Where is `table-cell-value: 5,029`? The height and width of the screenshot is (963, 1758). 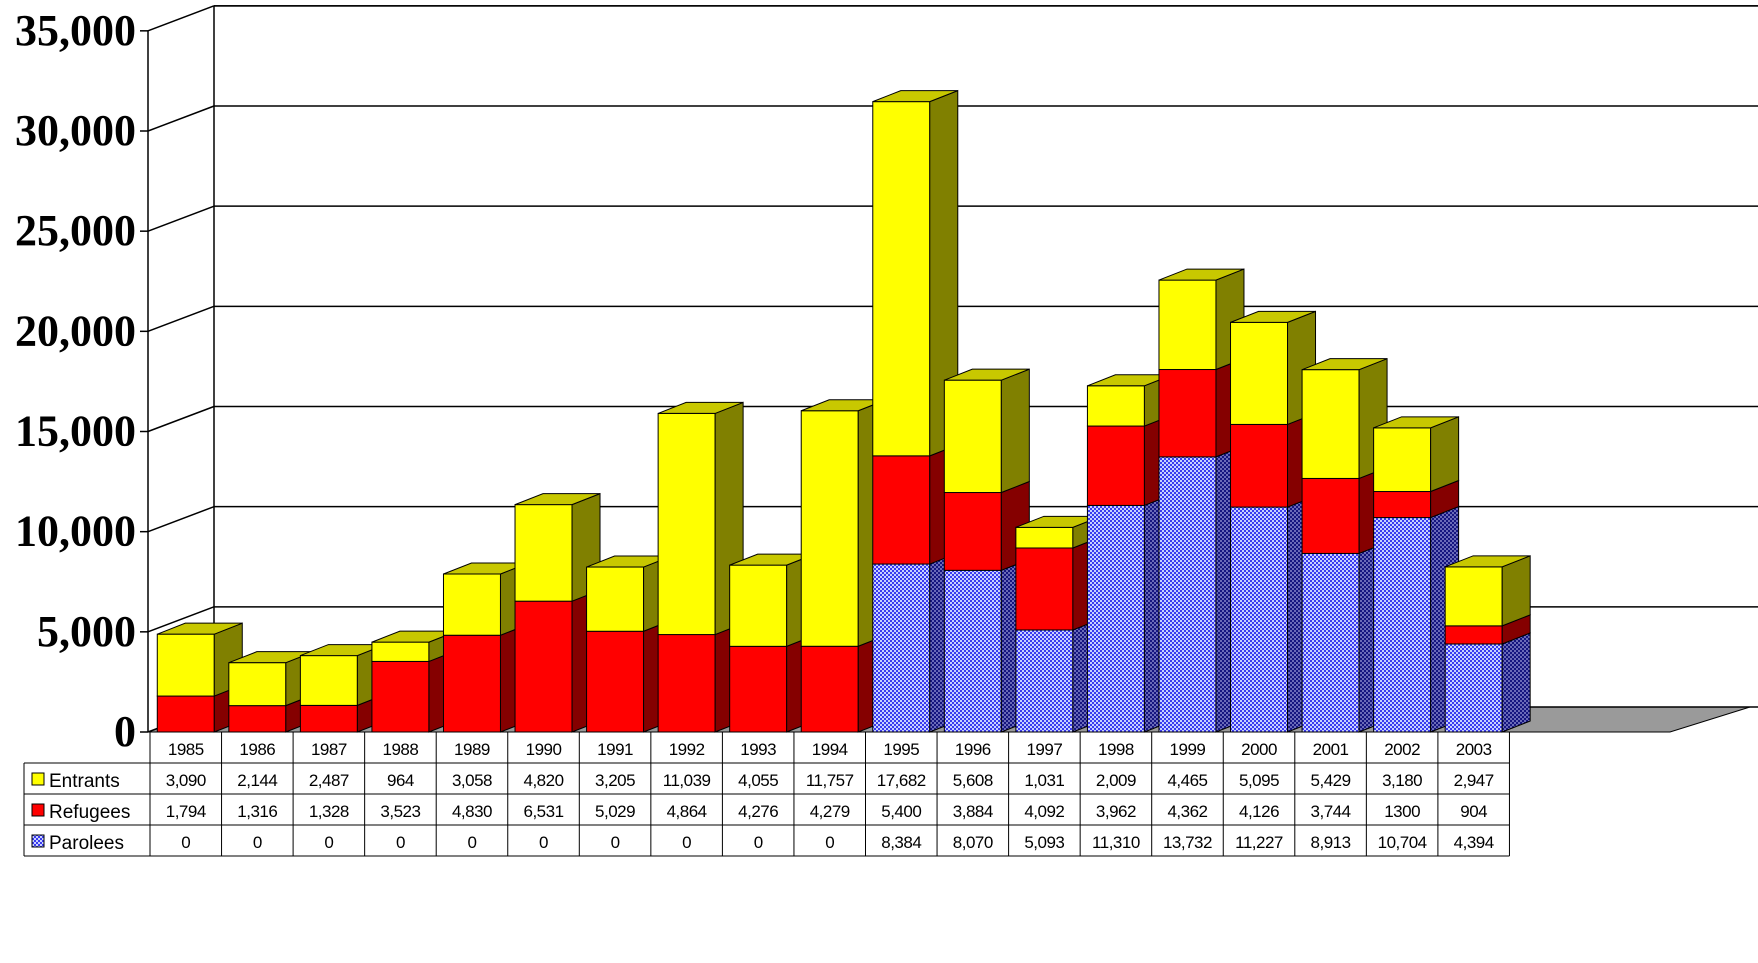 table-cell-value: 5,029 is located at coordinates (615, 811).